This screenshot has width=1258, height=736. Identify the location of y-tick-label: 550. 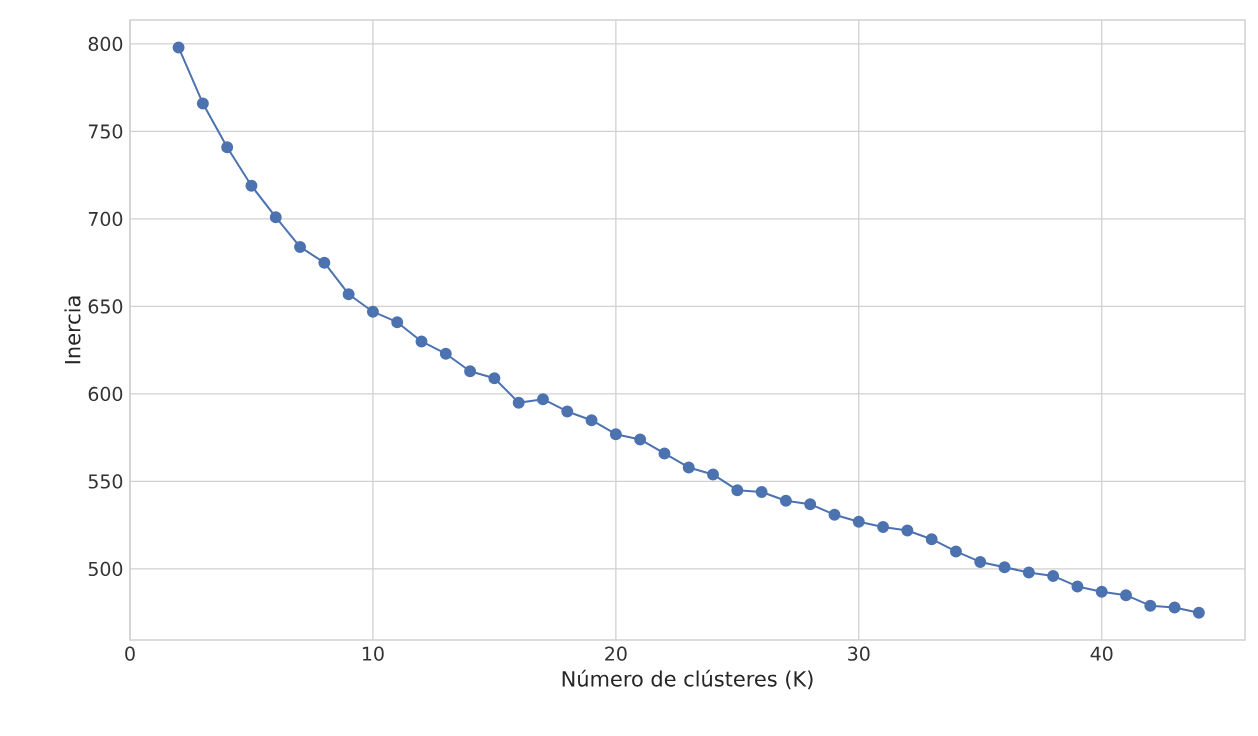
(105, 481).